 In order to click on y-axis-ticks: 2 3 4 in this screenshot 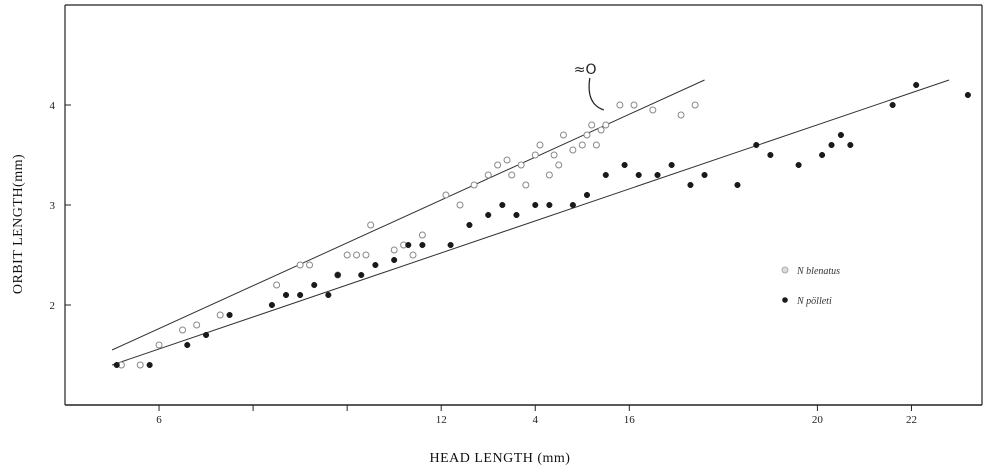, I will do `click(60, 206)`.